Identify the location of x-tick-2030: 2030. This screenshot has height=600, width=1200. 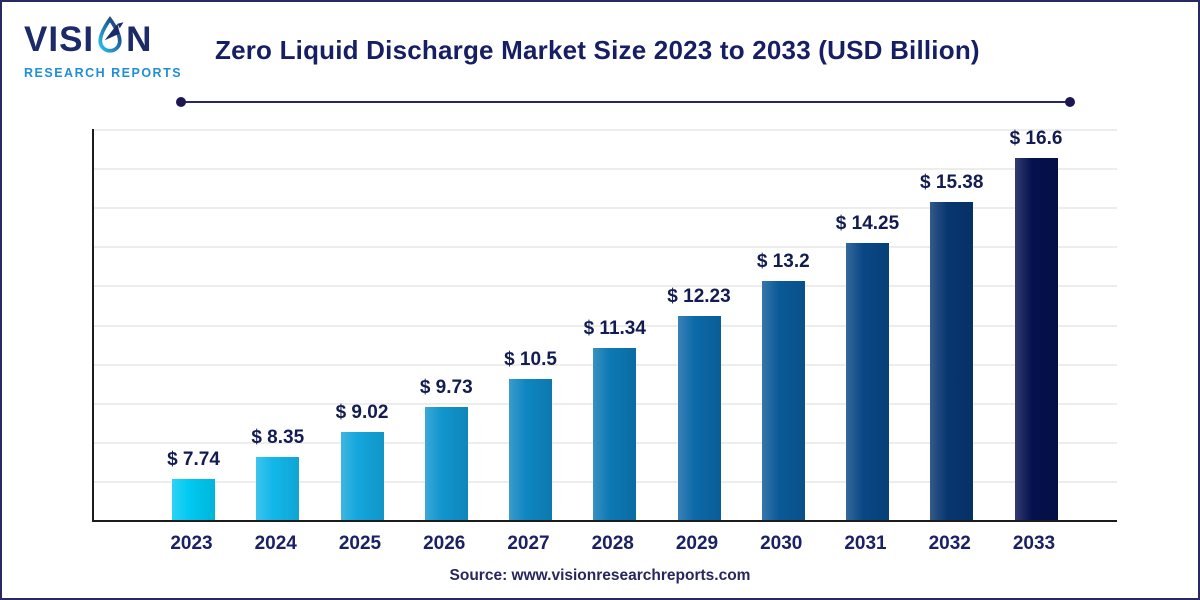
(781, 543).